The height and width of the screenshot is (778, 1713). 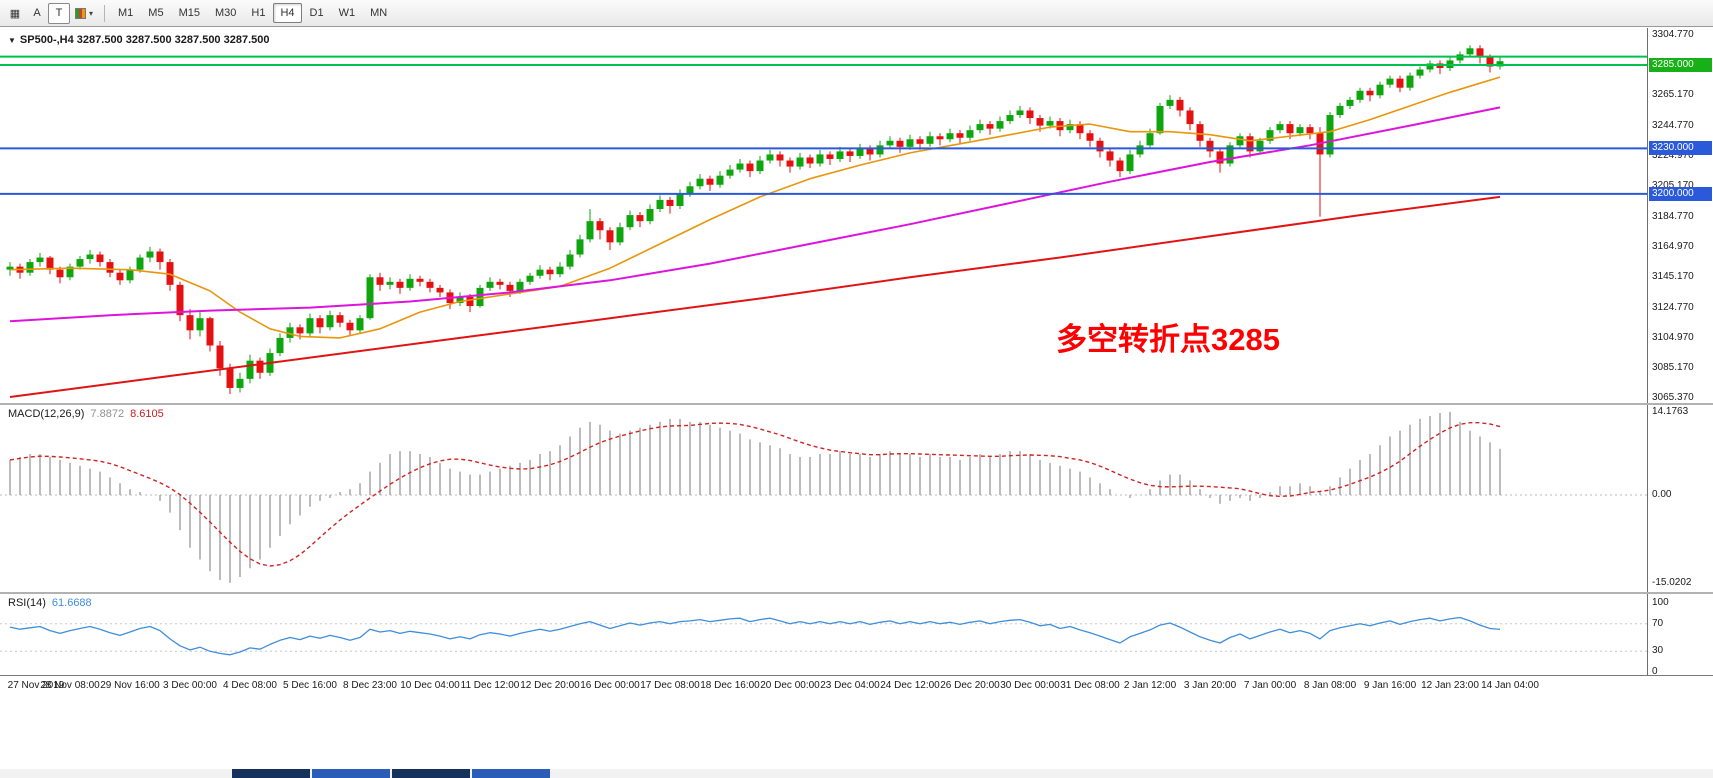 I want to click on time-axis-label: 23 Dec 04:00, so click(x=850, y=685).